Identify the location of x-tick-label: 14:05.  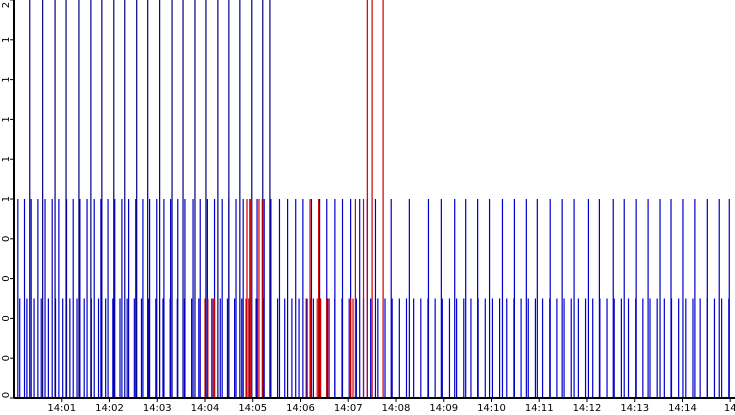
(252, 408).